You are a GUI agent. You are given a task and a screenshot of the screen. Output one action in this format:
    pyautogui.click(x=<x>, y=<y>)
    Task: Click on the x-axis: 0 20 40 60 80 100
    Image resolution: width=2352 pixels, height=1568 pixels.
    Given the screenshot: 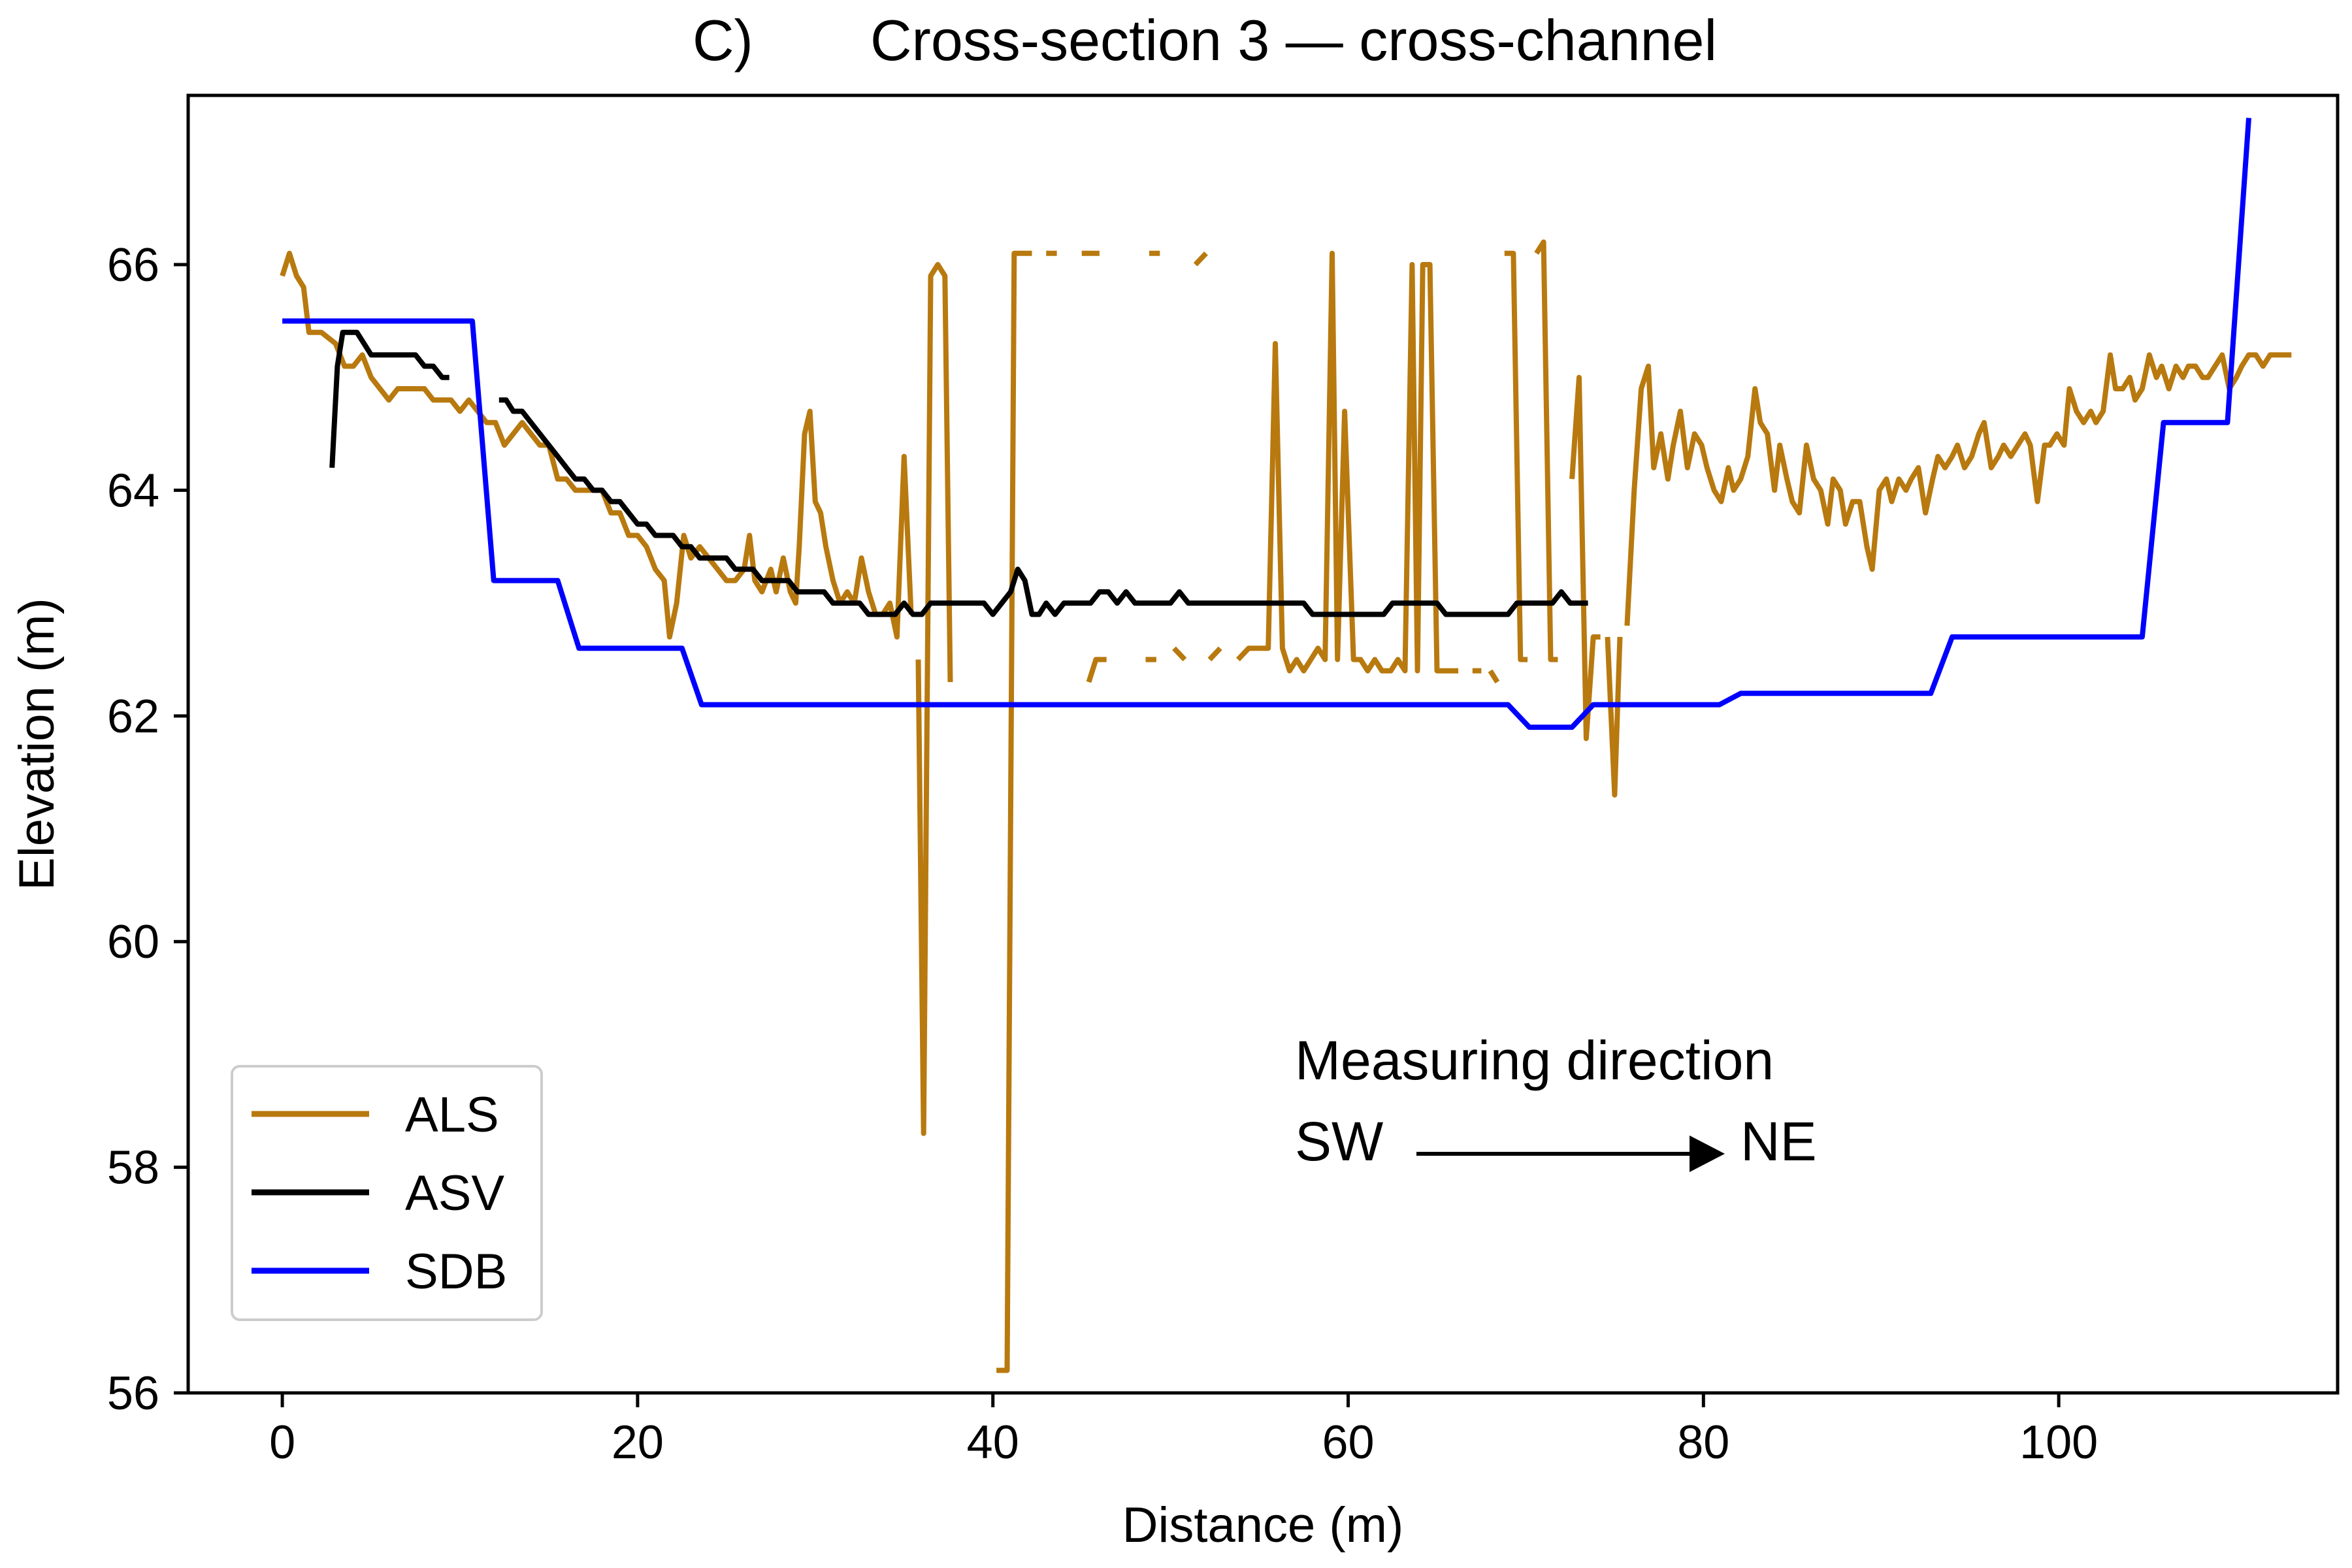 What is the action you would take?
    pyautogui.click(x=1183, y=1431)
    